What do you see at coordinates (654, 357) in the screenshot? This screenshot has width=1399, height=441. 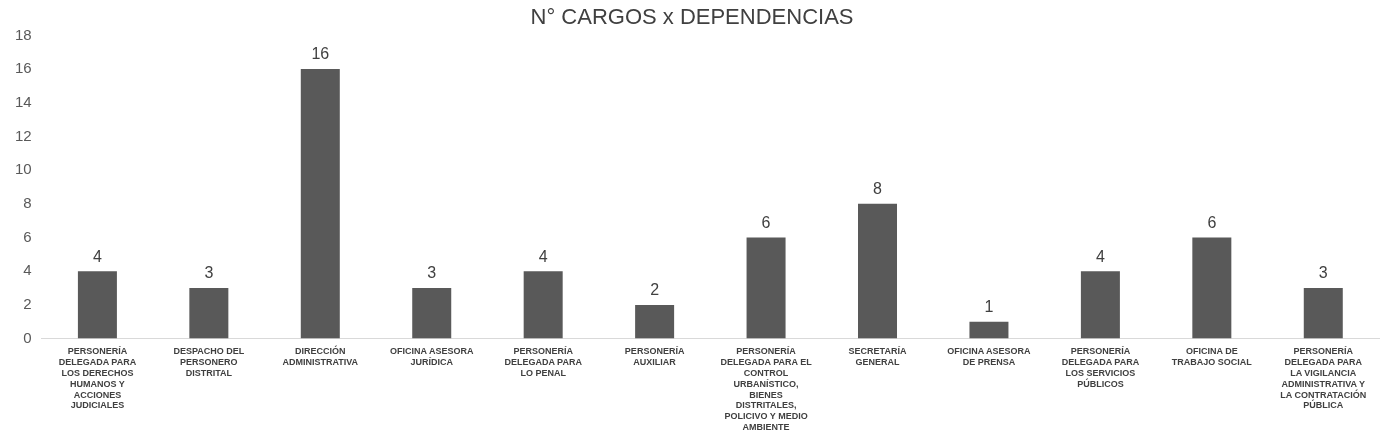 I see `x-tick-label: PERSONERÍA AUXILIAR` at bounding box center [654, 357].